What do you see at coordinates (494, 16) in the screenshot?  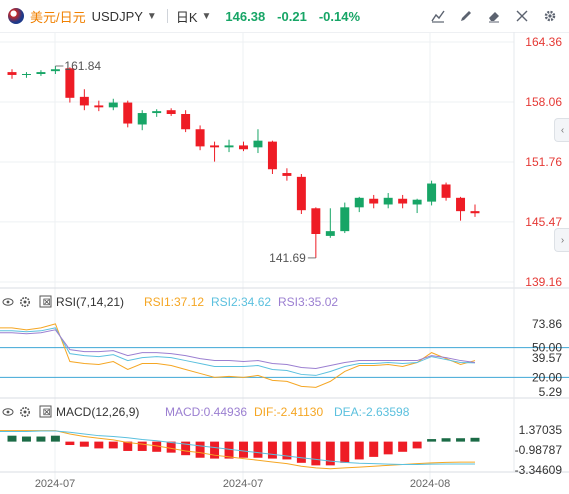 I see `eraser-icon` at bounding box center [494, 16].